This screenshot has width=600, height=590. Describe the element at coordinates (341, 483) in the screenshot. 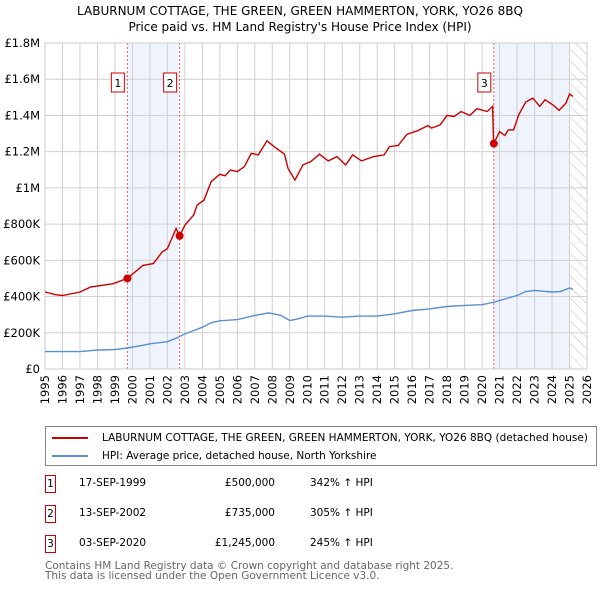

I see `sale-hpi-change: 342% ↑ HPI` at that location.